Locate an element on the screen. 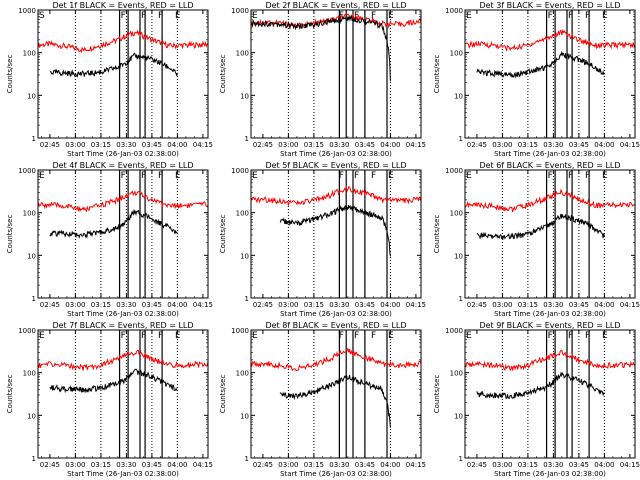  chart-title: Det 7f BLACK = Events, RED = LLD is located at coordinates (122, 325).